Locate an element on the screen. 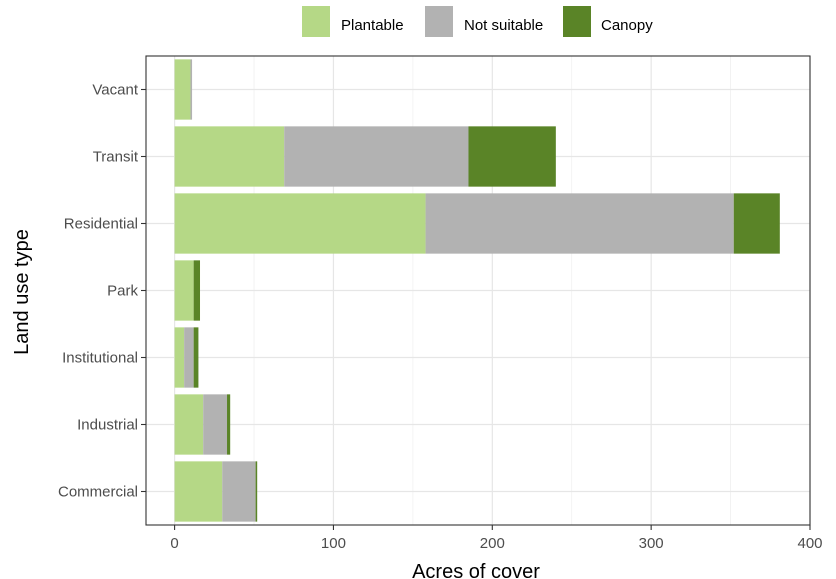 The image size is (836, 579). x-tick-label: 200 is located at coordinates (492, 543).